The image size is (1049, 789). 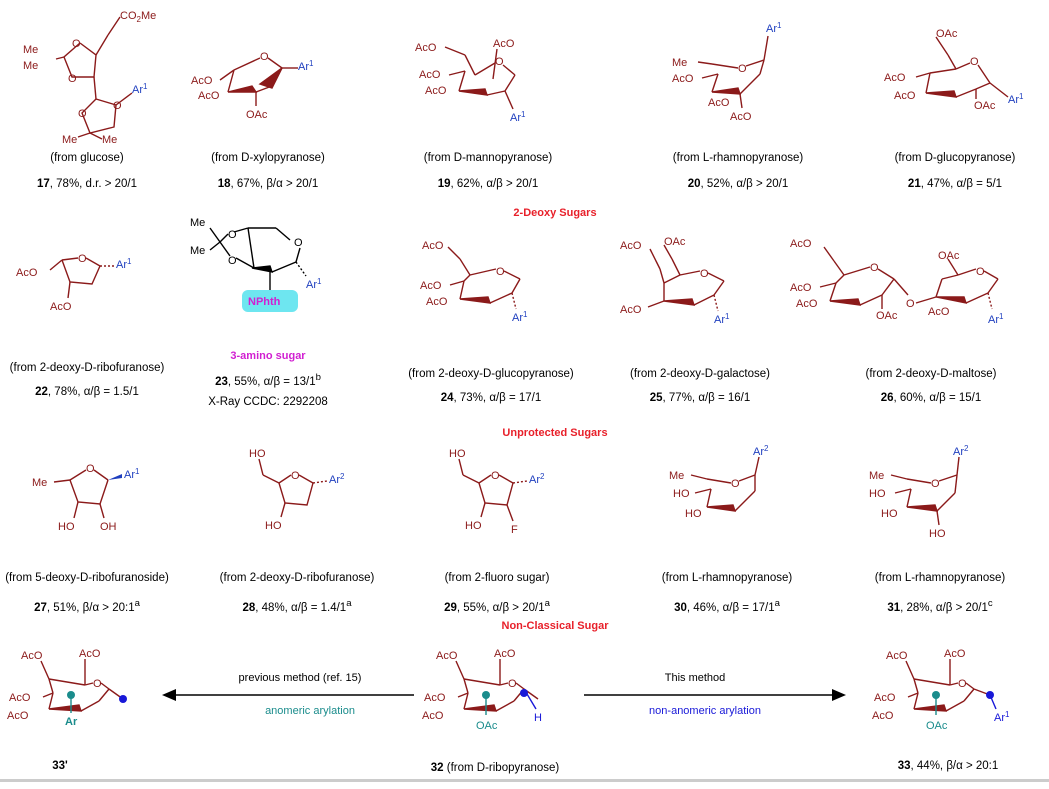 What do you see at coordinates (738, 158) in the screenshot?
I see `source-20: (from L-rhamnopyranose)` at bounding box center [738, 158].